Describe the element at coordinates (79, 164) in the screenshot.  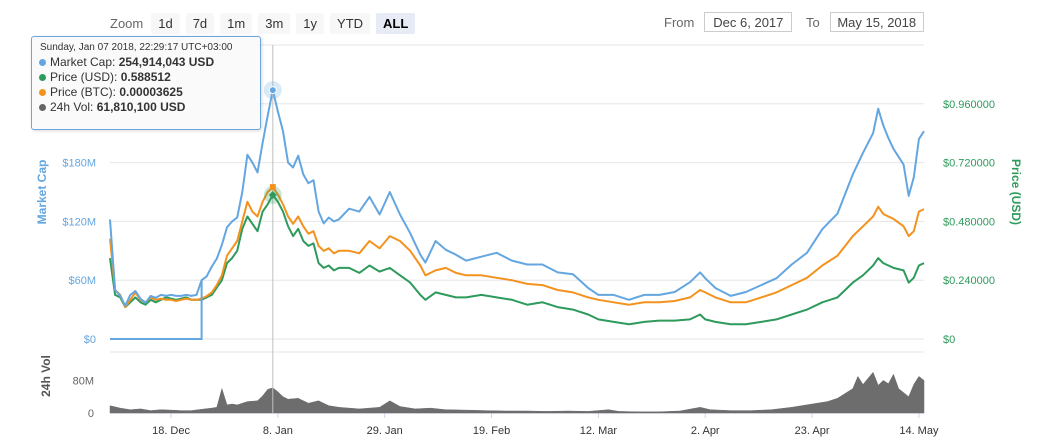
I see `y-left-tick-label: $180M` at that location.